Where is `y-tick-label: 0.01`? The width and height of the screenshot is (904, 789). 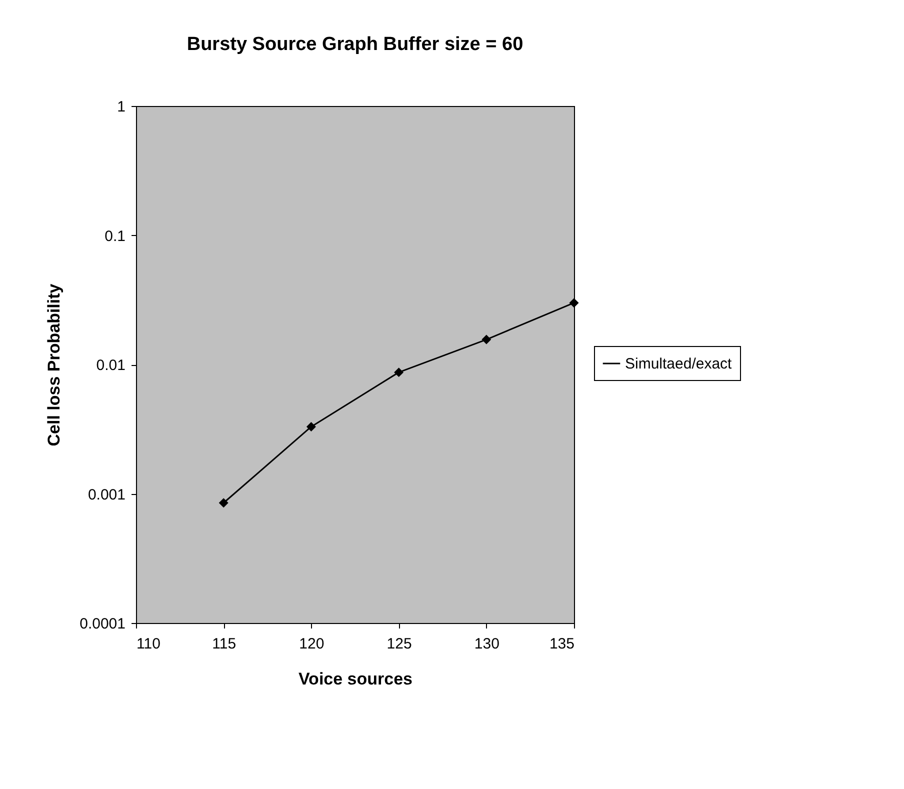 y-tick-label: 0.01 is located at coordinates (111, 365).